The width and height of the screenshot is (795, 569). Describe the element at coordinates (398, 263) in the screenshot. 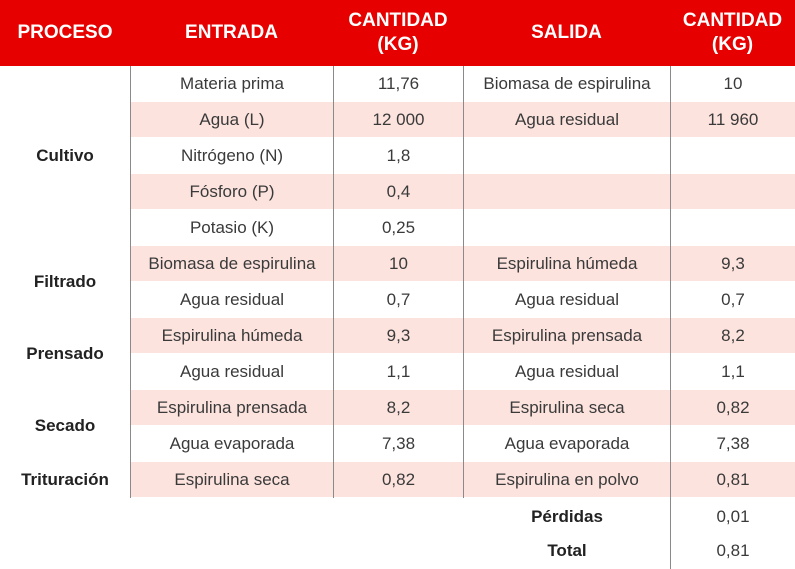

I see `cantidad-entrada-cell: 10` at that location.